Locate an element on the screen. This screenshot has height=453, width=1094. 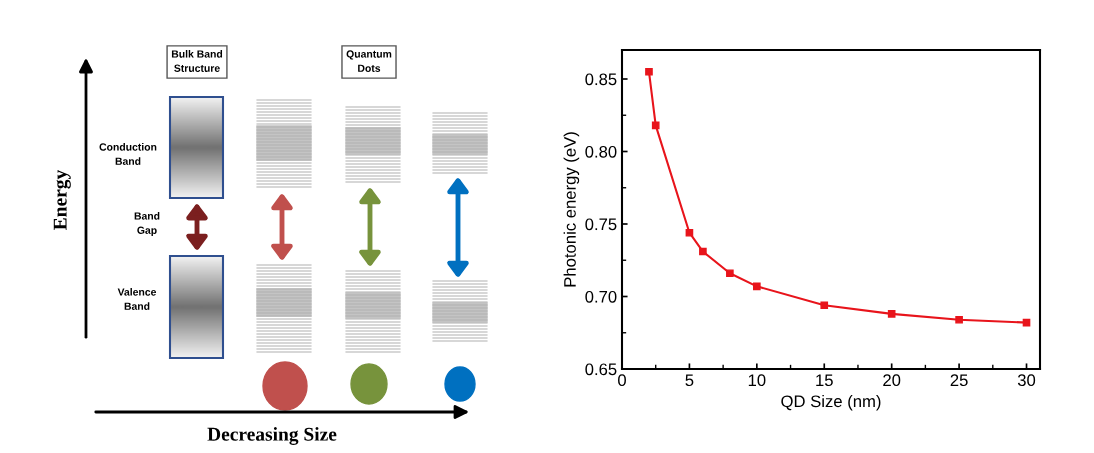
y-tick-label: 0.75 is located at coordinates (601, 224).